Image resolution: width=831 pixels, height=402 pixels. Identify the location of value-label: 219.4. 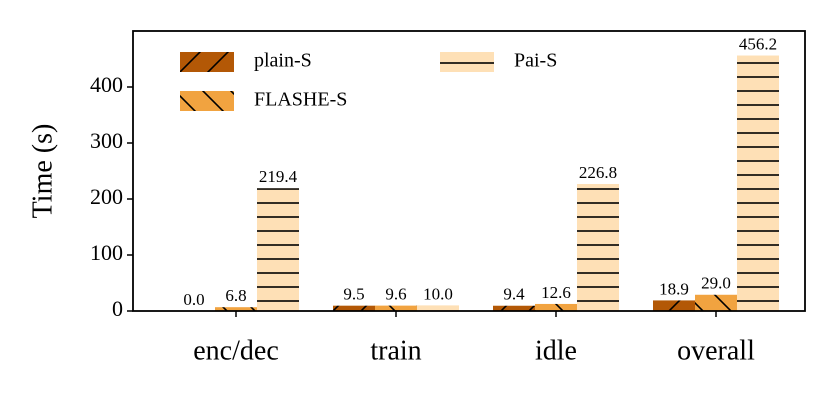
(278, 176).